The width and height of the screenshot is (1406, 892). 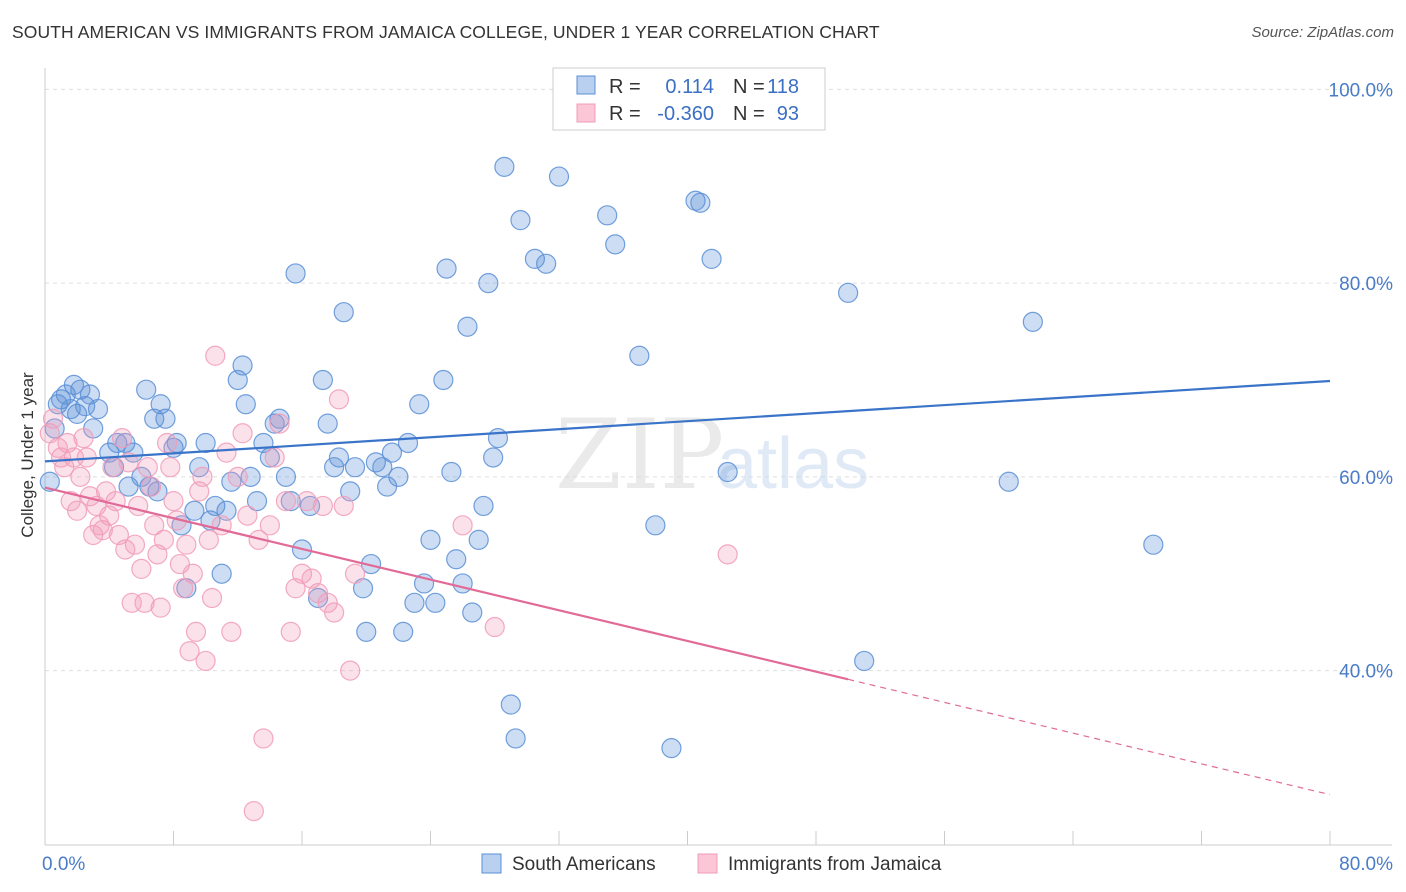 I want to click on x-tick-labels: 0.0% 80.0%, so click(x=717, y=864).